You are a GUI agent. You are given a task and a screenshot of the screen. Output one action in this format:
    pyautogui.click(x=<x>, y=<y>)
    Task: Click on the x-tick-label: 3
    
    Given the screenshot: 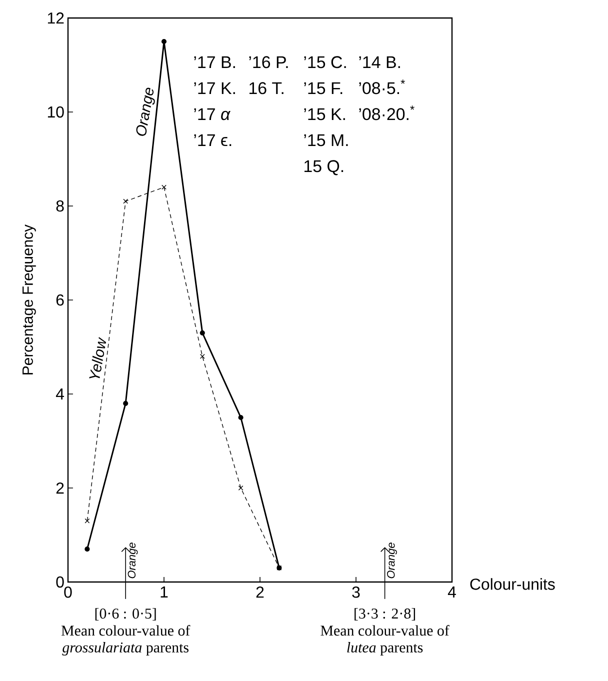 What is the action you would take?
    pyautogui.click(x=356, y=592)
    